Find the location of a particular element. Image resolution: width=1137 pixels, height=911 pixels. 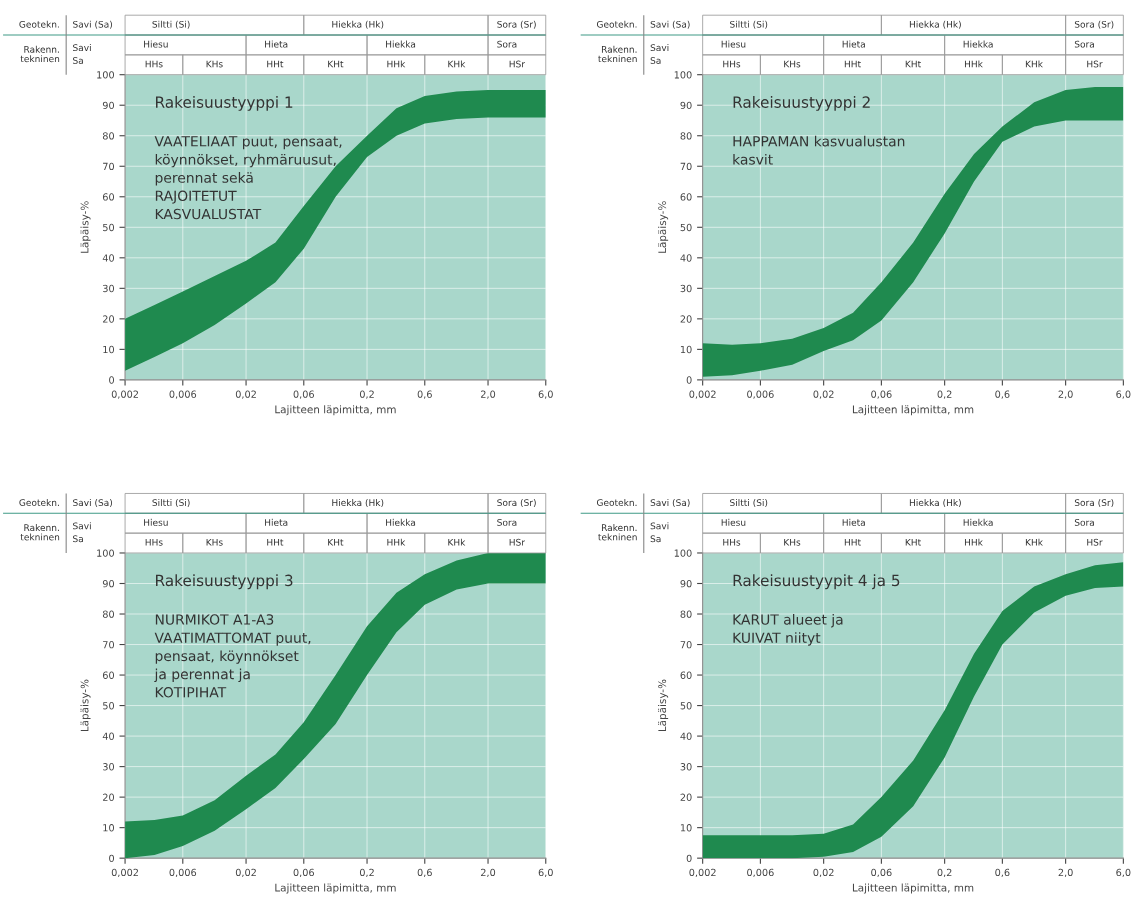

y-tick-label: 50 is located at coordinates (109, 706).